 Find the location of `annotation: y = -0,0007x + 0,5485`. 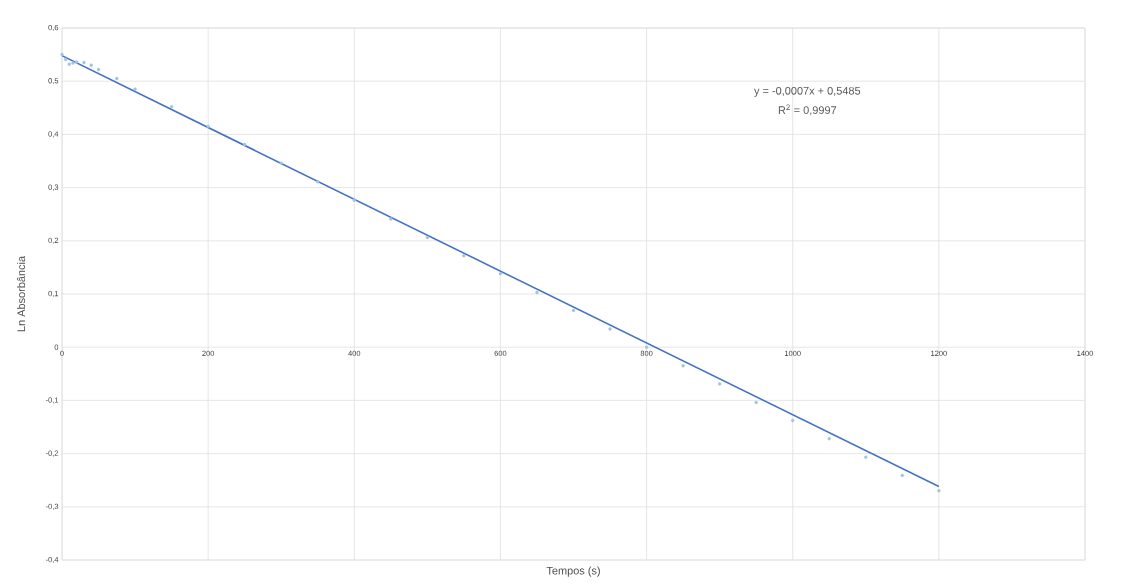

annotation: y = -0,0007x + 0,5485 is located at coordinates (807, 91).